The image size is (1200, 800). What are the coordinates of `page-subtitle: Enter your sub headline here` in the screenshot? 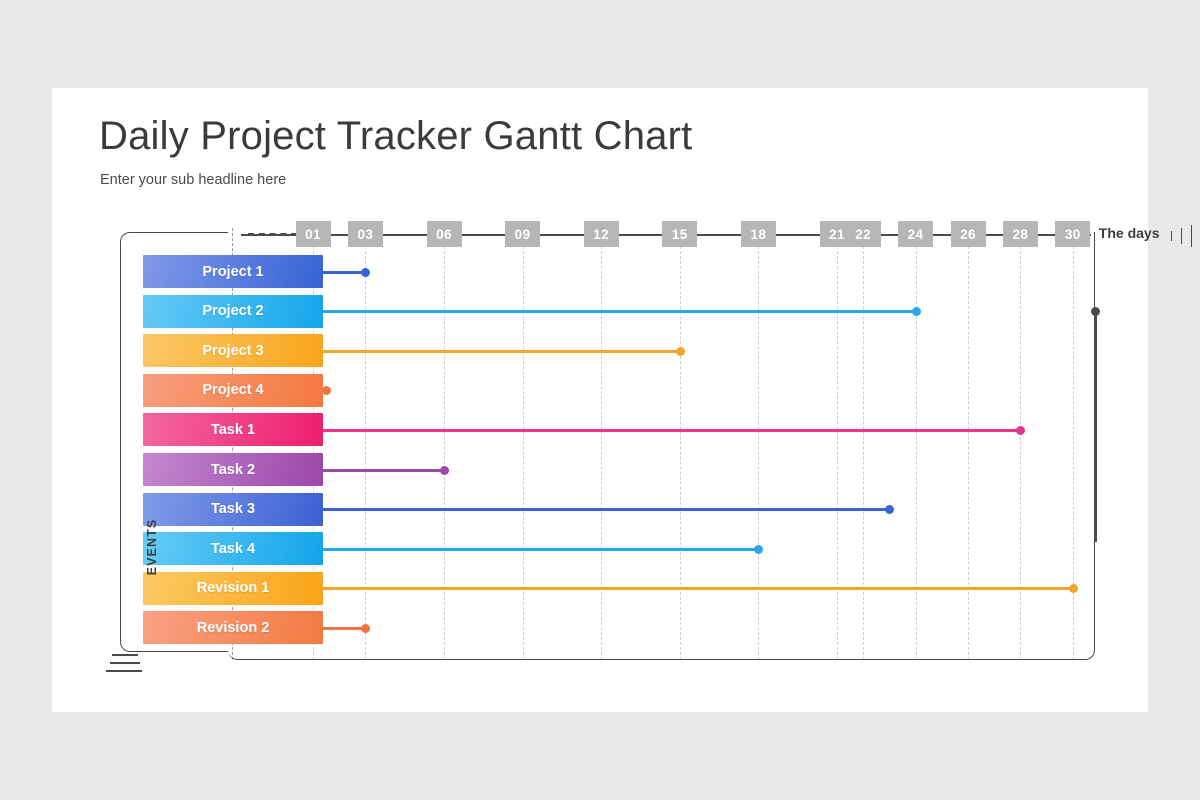 It's located at (193, 180).